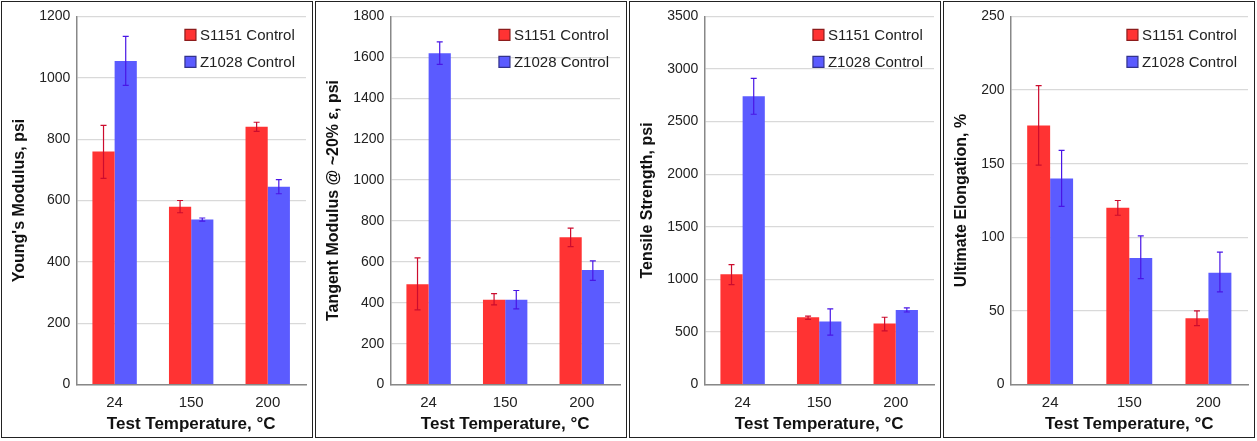  I want to click on y-tick-label: 3000, so click(683, 67).